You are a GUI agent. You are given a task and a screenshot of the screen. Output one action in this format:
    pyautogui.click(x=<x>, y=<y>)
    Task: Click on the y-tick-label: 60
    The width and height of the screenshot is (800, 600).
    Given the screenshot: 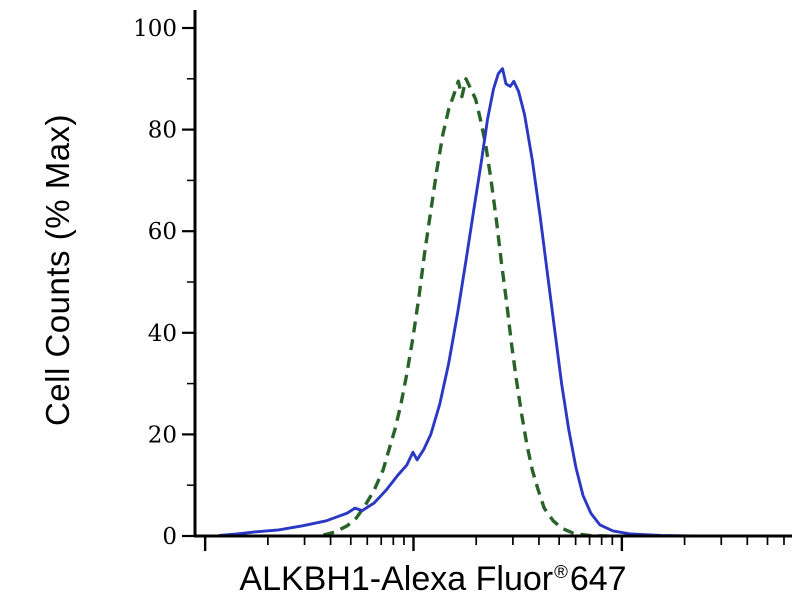 What is the action you would take?
    pyautogui.click(x=162, y=232)
    